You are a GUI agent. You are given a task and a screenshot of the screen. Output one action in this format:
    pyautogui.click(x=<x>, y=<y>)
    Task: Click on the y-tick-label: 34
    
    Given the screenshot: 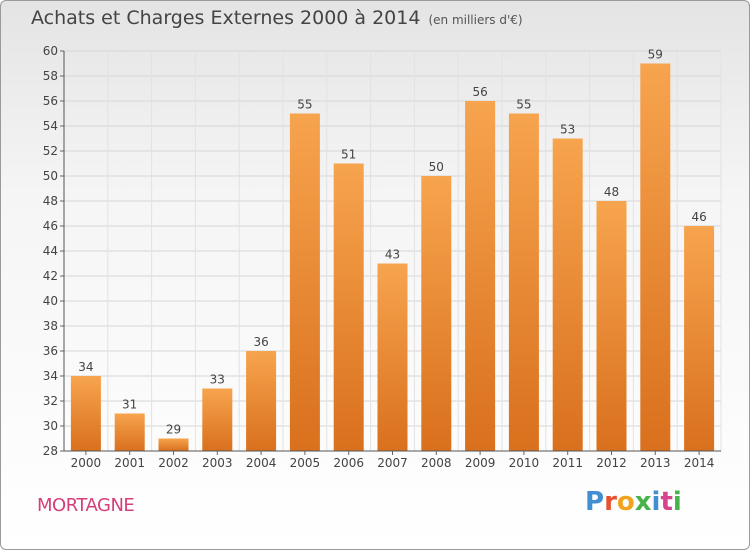 What is the action you would take?
    pyautogui.click(x=50, y=376)
    